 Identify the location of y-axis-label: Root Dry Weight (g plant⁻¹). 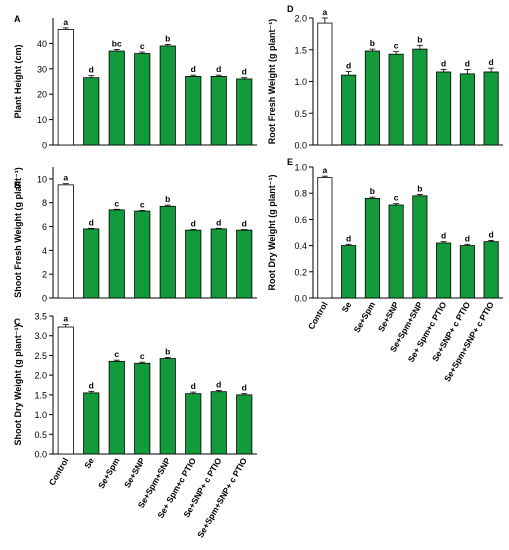
(272, 232).